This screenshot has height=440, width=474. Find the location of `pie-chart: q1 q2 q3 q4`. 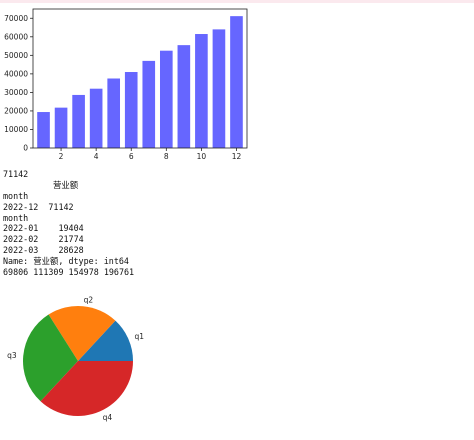

pie-chart: q1 q2 q3 q4 is located at coordinates (75, 358).